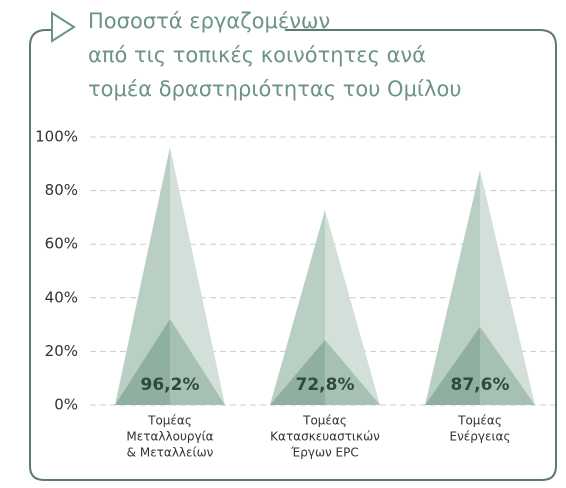 The height and width of the screenshot is (488, 566). I want to click on chart-title: Ποσοστά εργαζομένων, so click(209, 21).